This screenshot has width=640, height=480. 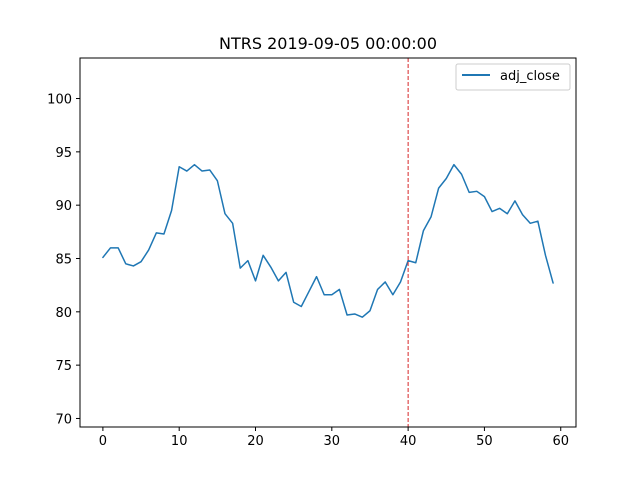 I want to click on legend-label-adj-close: adj_close, so click(x=530, y=76).